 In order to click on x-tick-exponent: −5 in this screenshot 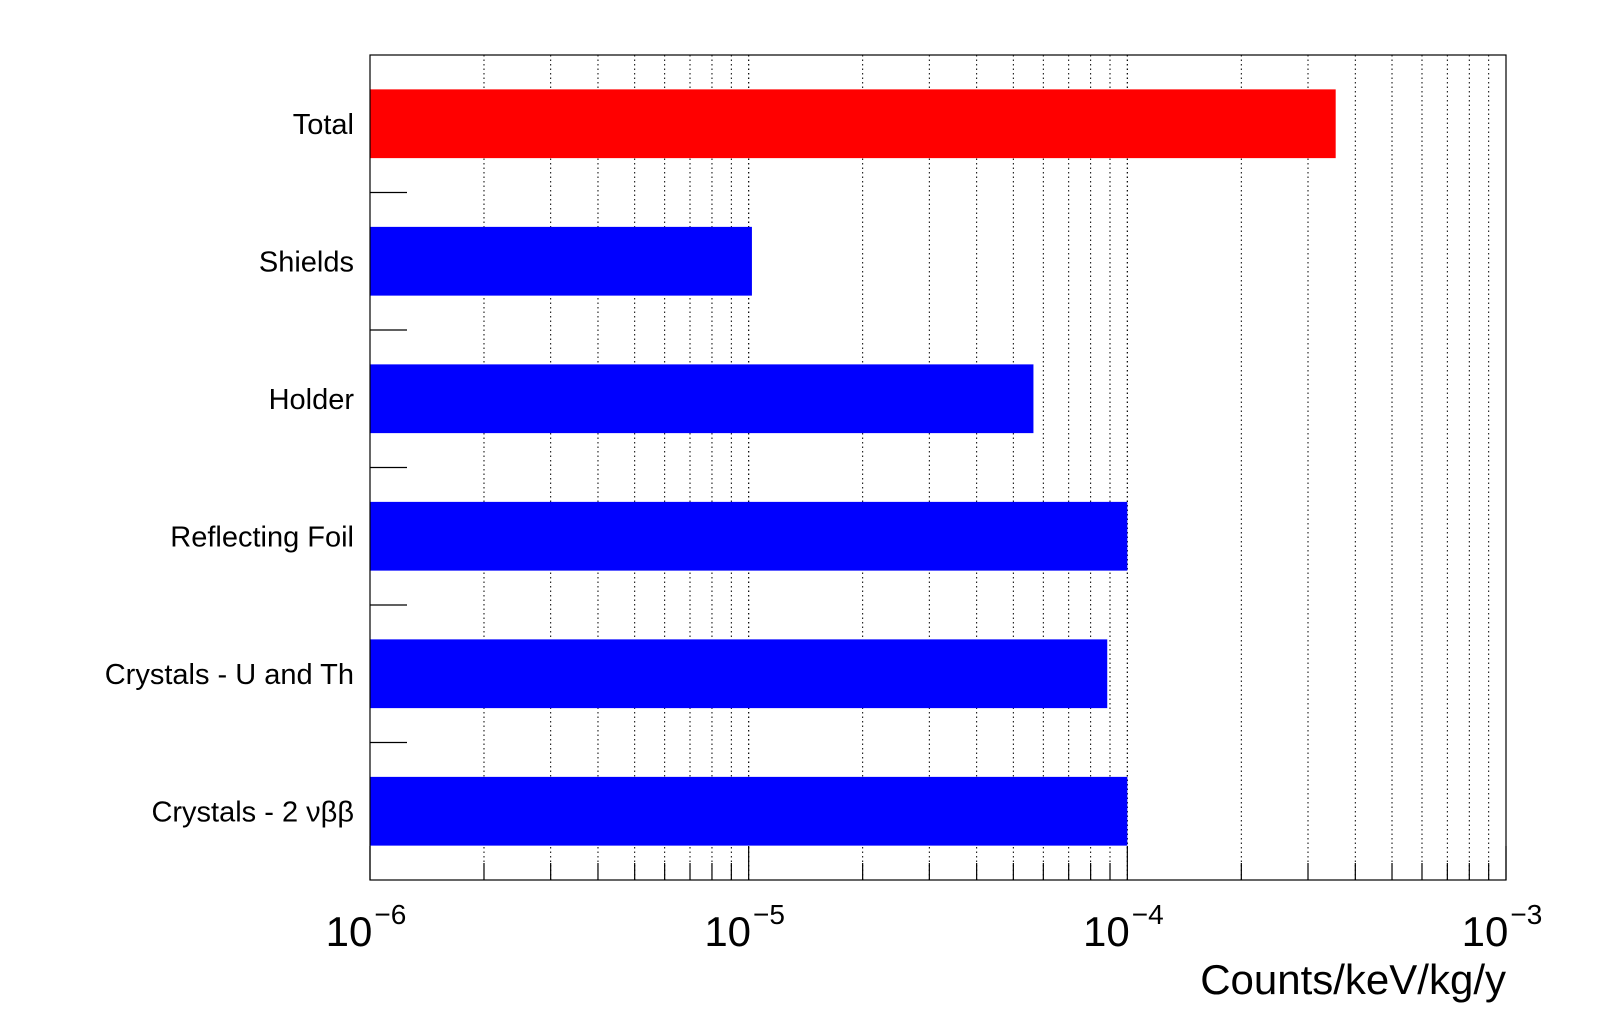, I will do `click(769, 914)`.